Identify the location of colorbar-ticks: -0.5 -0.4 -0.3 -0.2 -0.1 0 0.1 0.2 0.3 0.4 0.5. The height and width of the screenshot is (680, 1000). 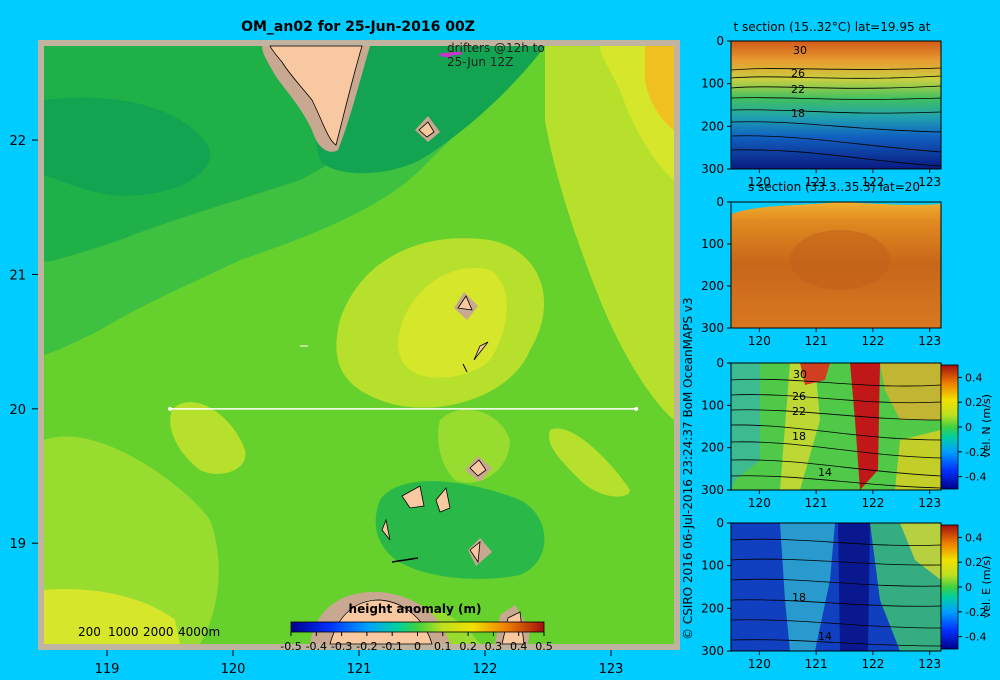
(416, 642).